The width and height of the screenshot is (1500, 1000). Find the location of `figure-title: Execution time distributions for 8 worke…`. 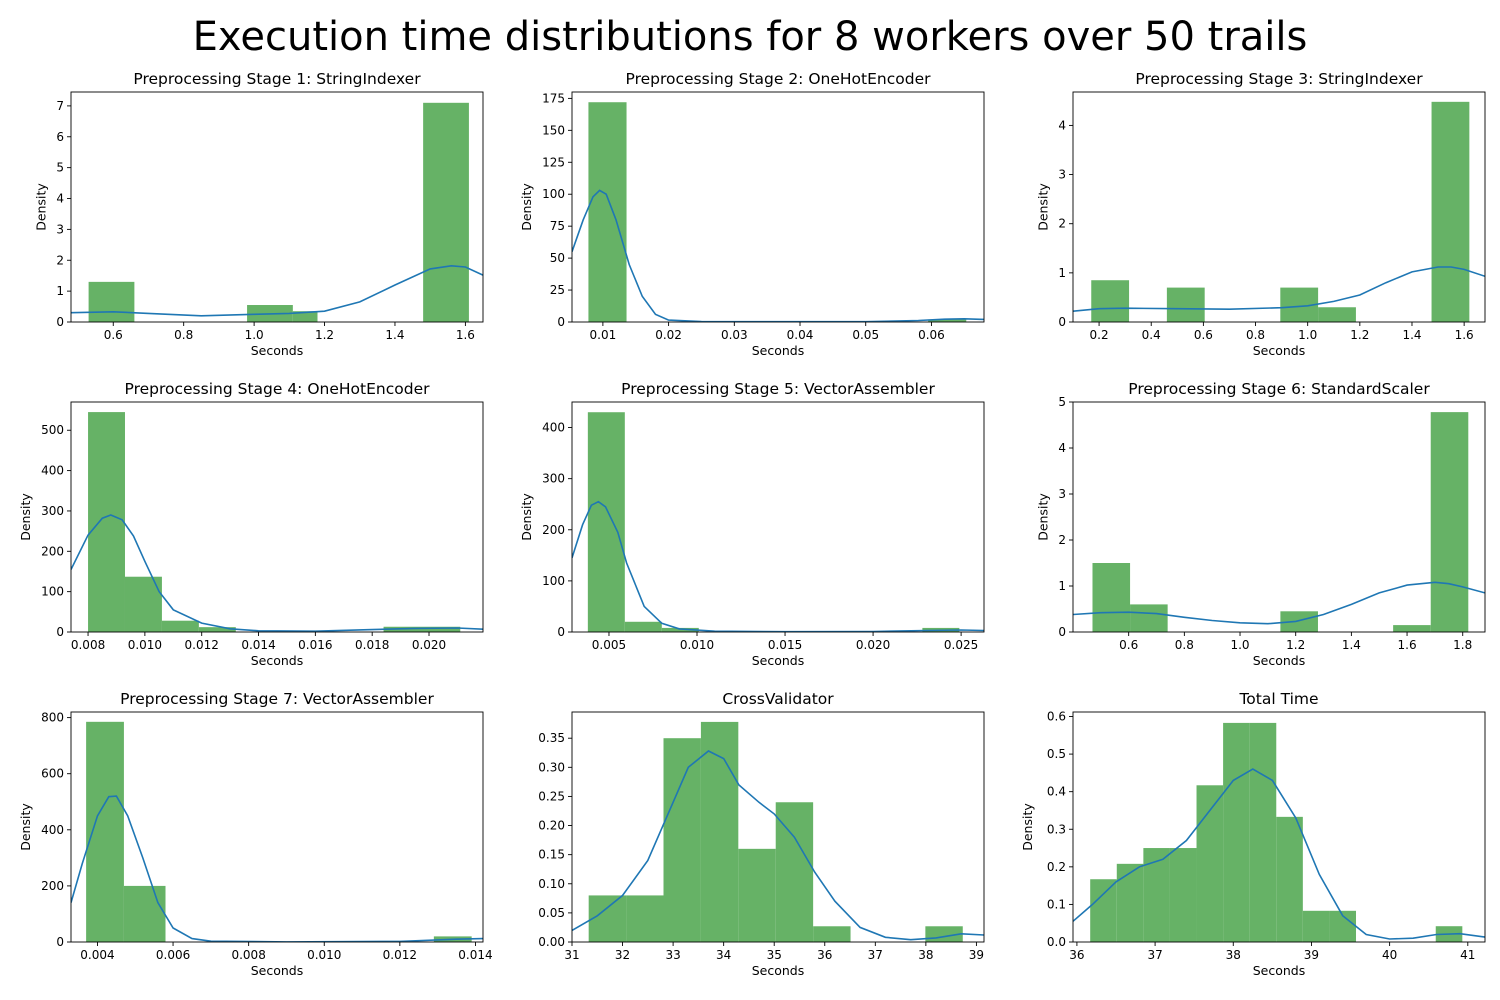

figure-title: Execution time distributions for 8 worke… is located at coordinates (750, 37).